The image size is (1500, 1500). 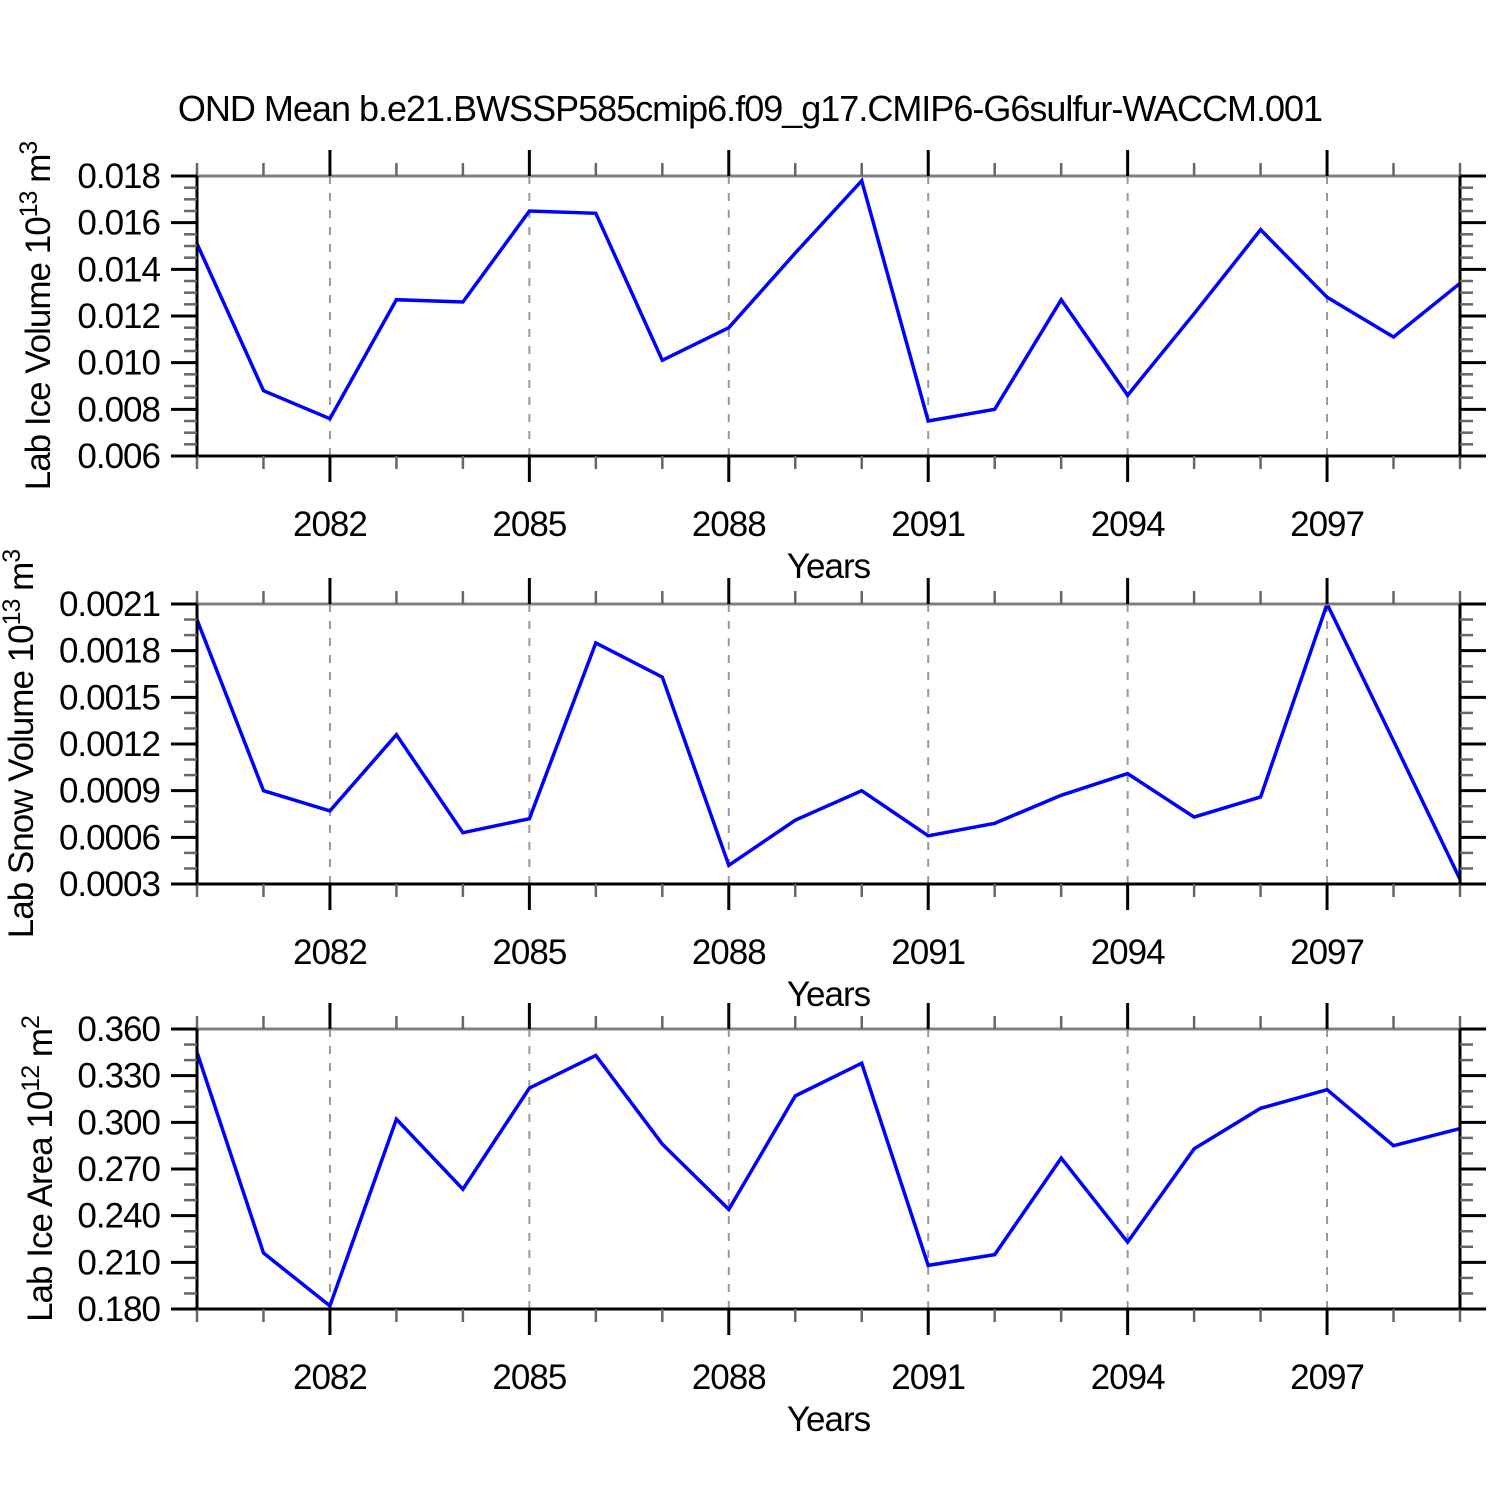 I want to click on y-tick-label: 0.270, so click(x=118, y=1169).